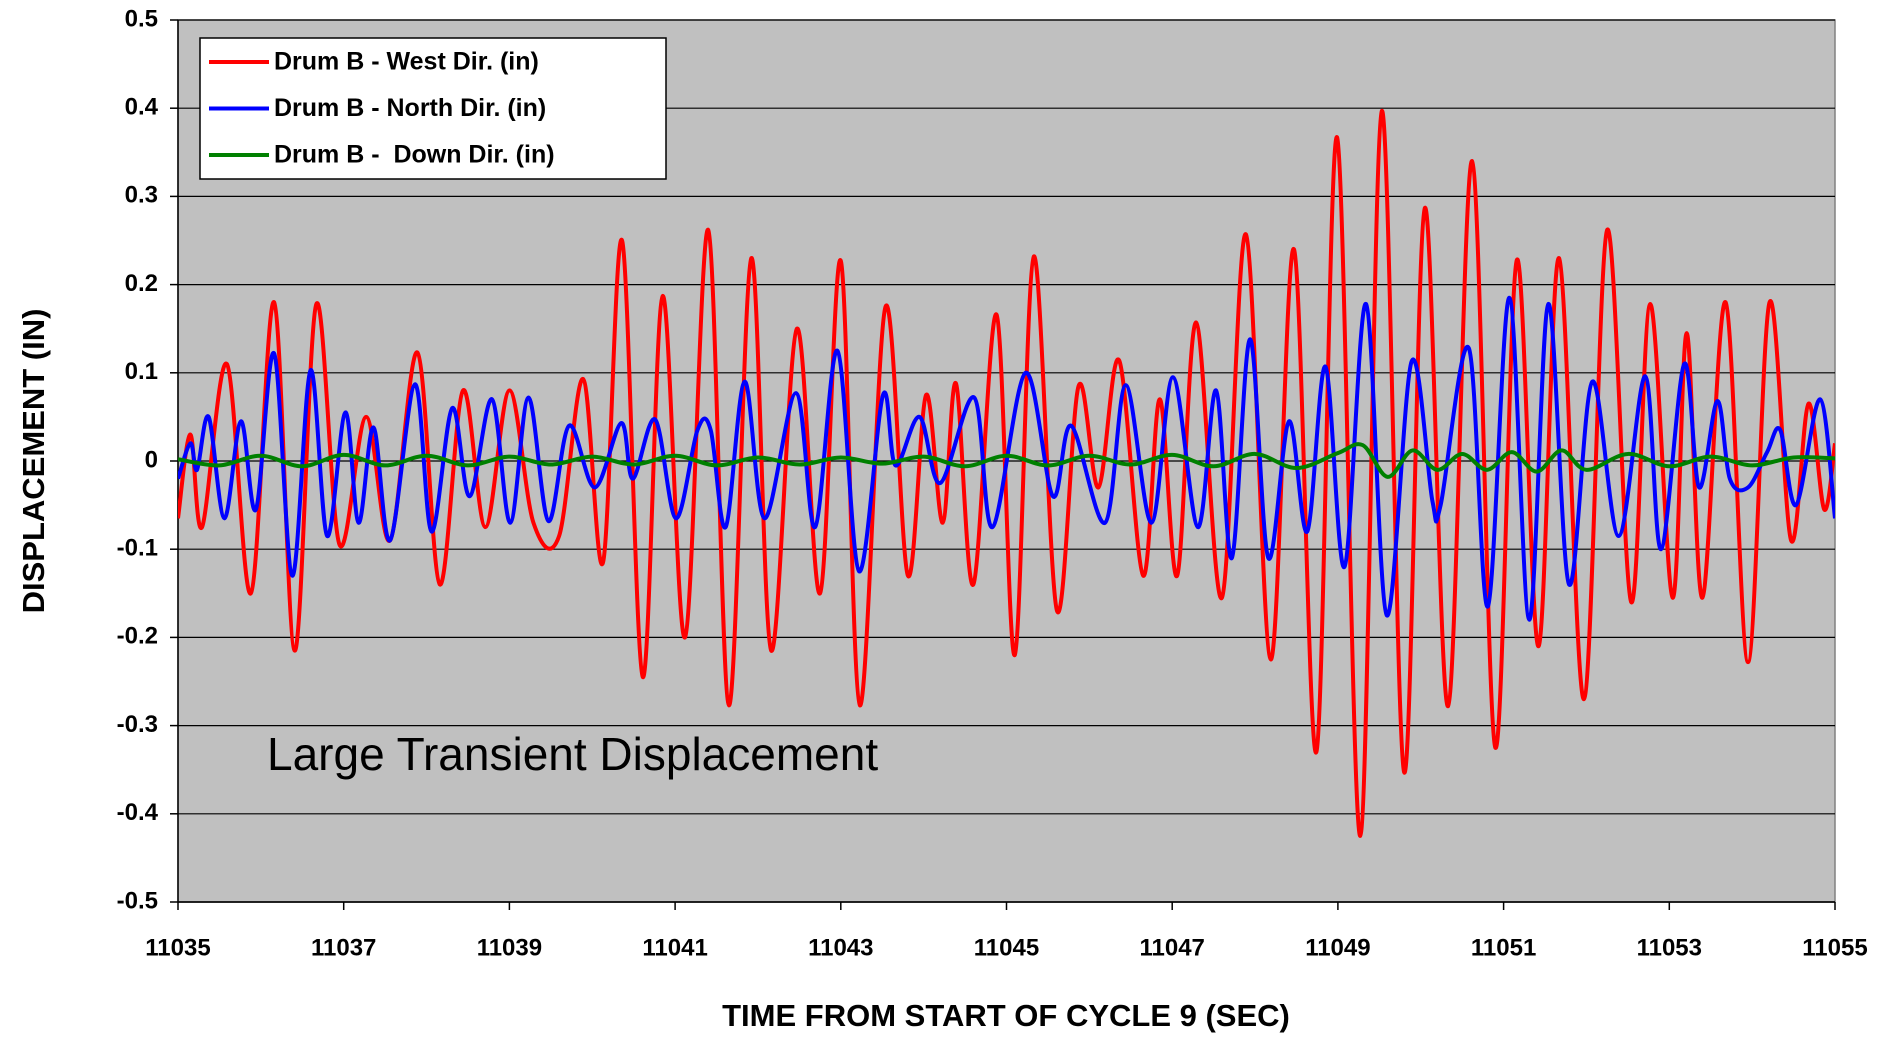 The width and height of the screenshot is (1893, 1050). I want to click on x-tick-label: 11035, so click(177, 947).